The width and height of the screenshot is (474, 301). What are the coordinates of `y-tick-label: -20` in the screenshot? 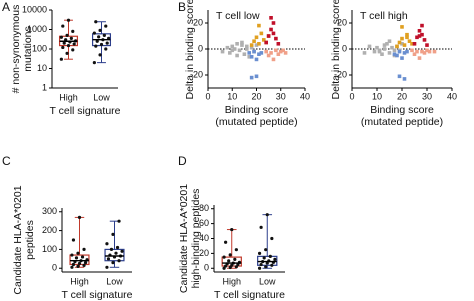 It's located at (196, 74).